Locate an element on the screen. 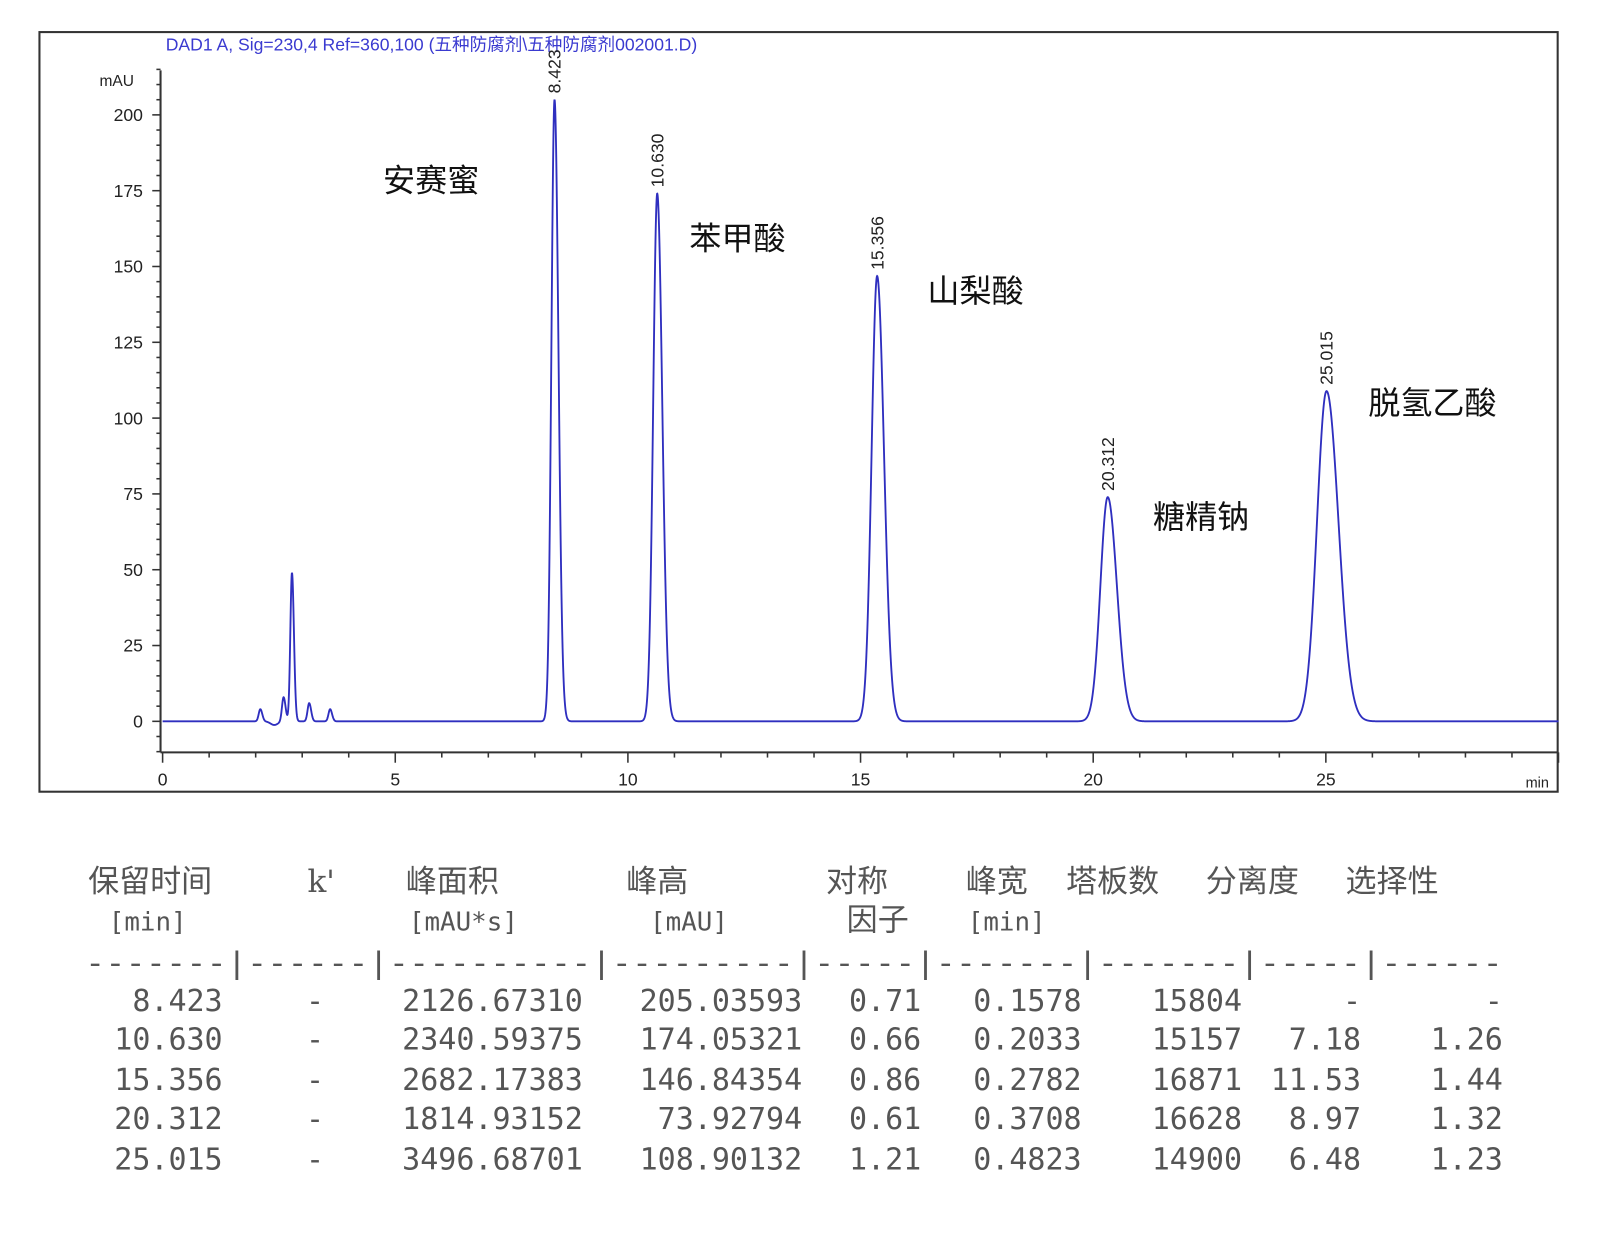 Image resolution: width=1623 pixels, height=1245 pixels. table-header: 对称 is located at coordinates (857, 882).